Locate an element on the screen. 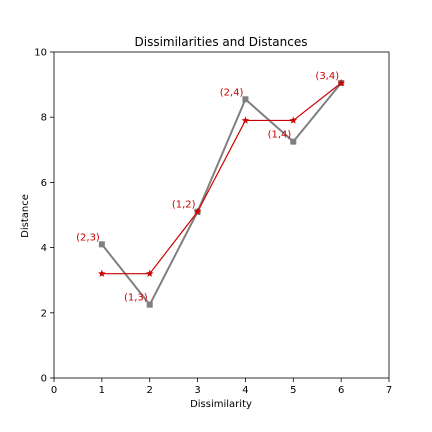 This screenshot has width=432, height=432. point-label: (2,4) is located at coordinates (232, 92).